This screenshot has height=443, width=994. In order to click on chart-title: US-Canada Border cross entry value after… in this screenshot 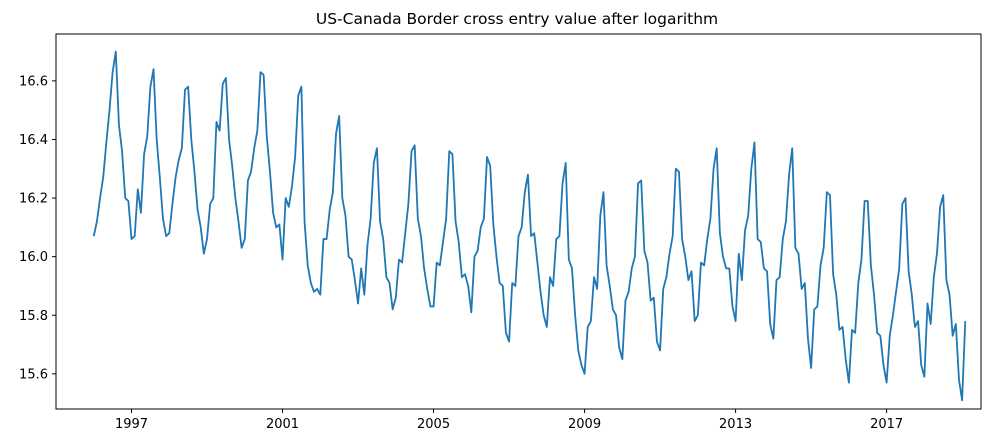, I will do `click(517, 19)`.